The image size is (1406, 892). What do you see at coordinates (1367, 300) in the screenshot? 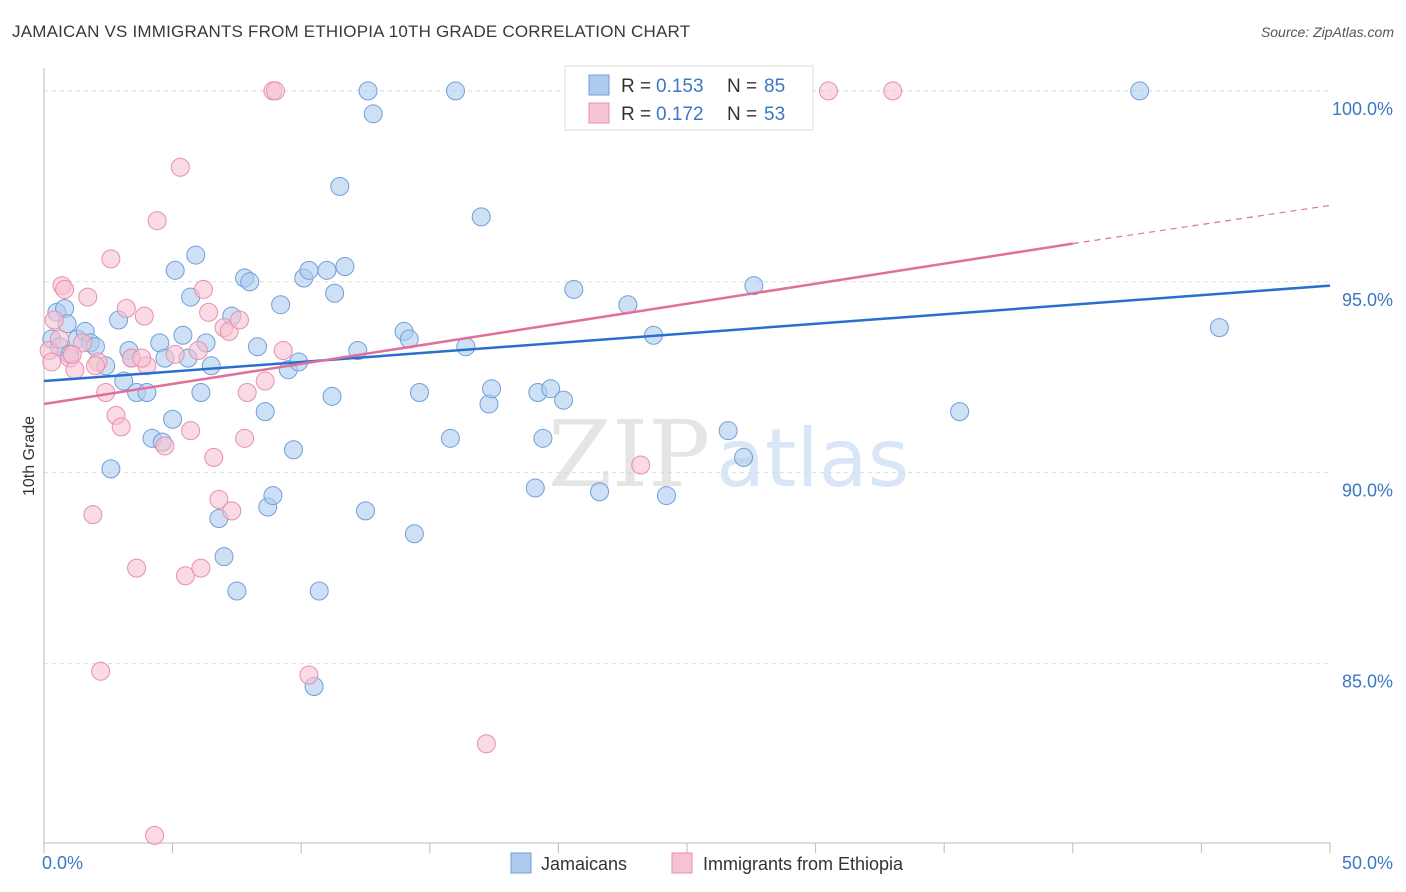
I see `y-tick-label: 95.0%` at bounding box center [1367, 300].